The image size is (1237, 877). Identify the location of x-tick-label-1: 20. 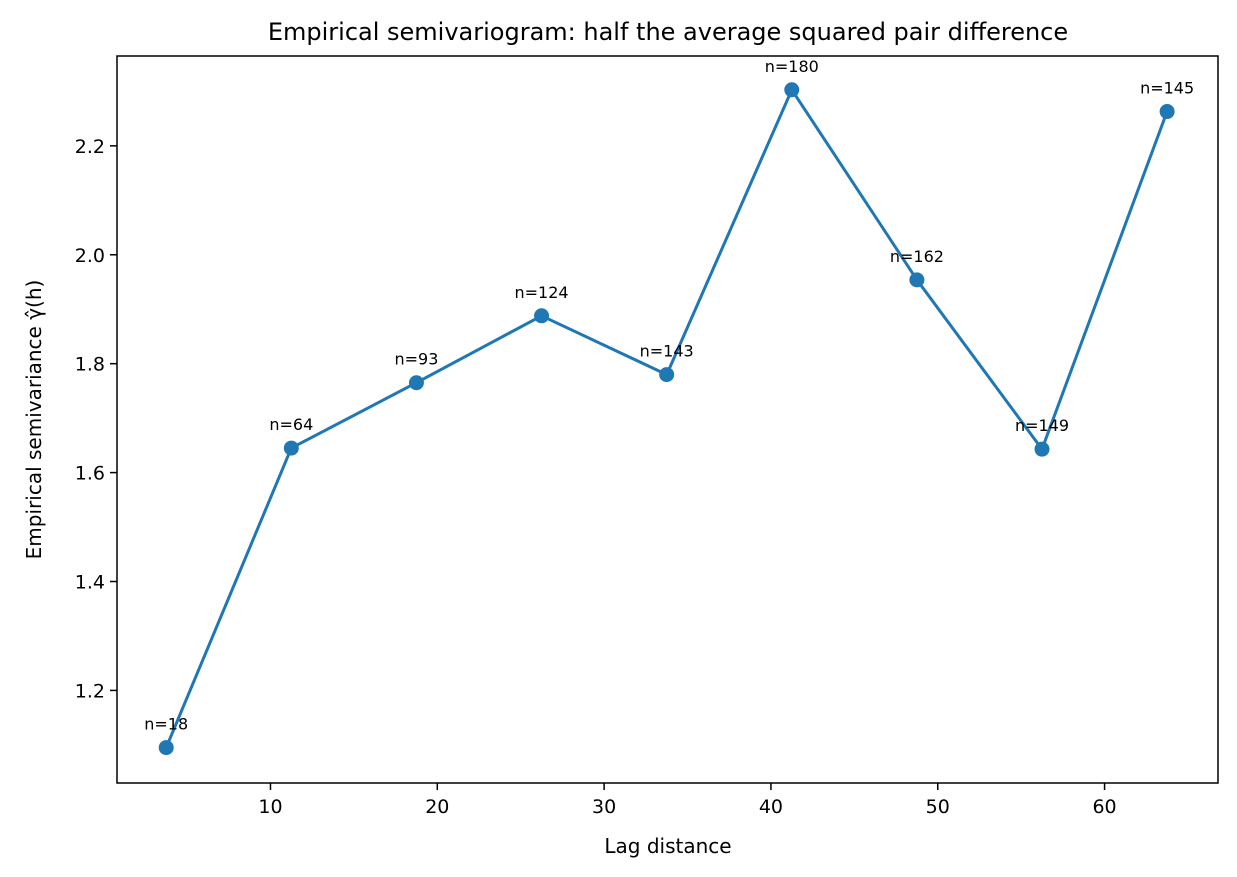
(437, 807).